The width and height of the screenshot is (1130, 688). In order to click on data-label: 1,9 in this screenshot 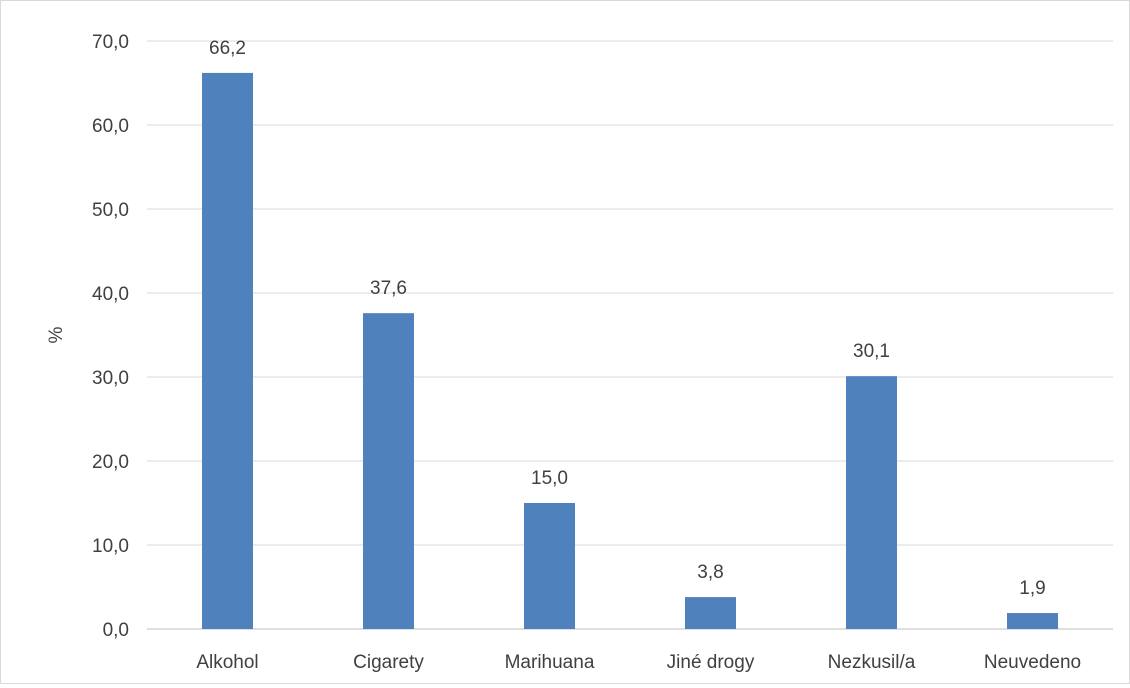, I will do `click(1032, 588)`.